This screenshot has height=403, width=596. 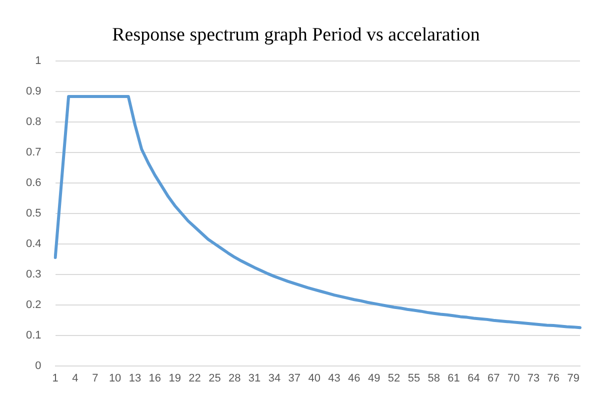 I want to click on x-tick-label: 79, so click(x=573, y=378).